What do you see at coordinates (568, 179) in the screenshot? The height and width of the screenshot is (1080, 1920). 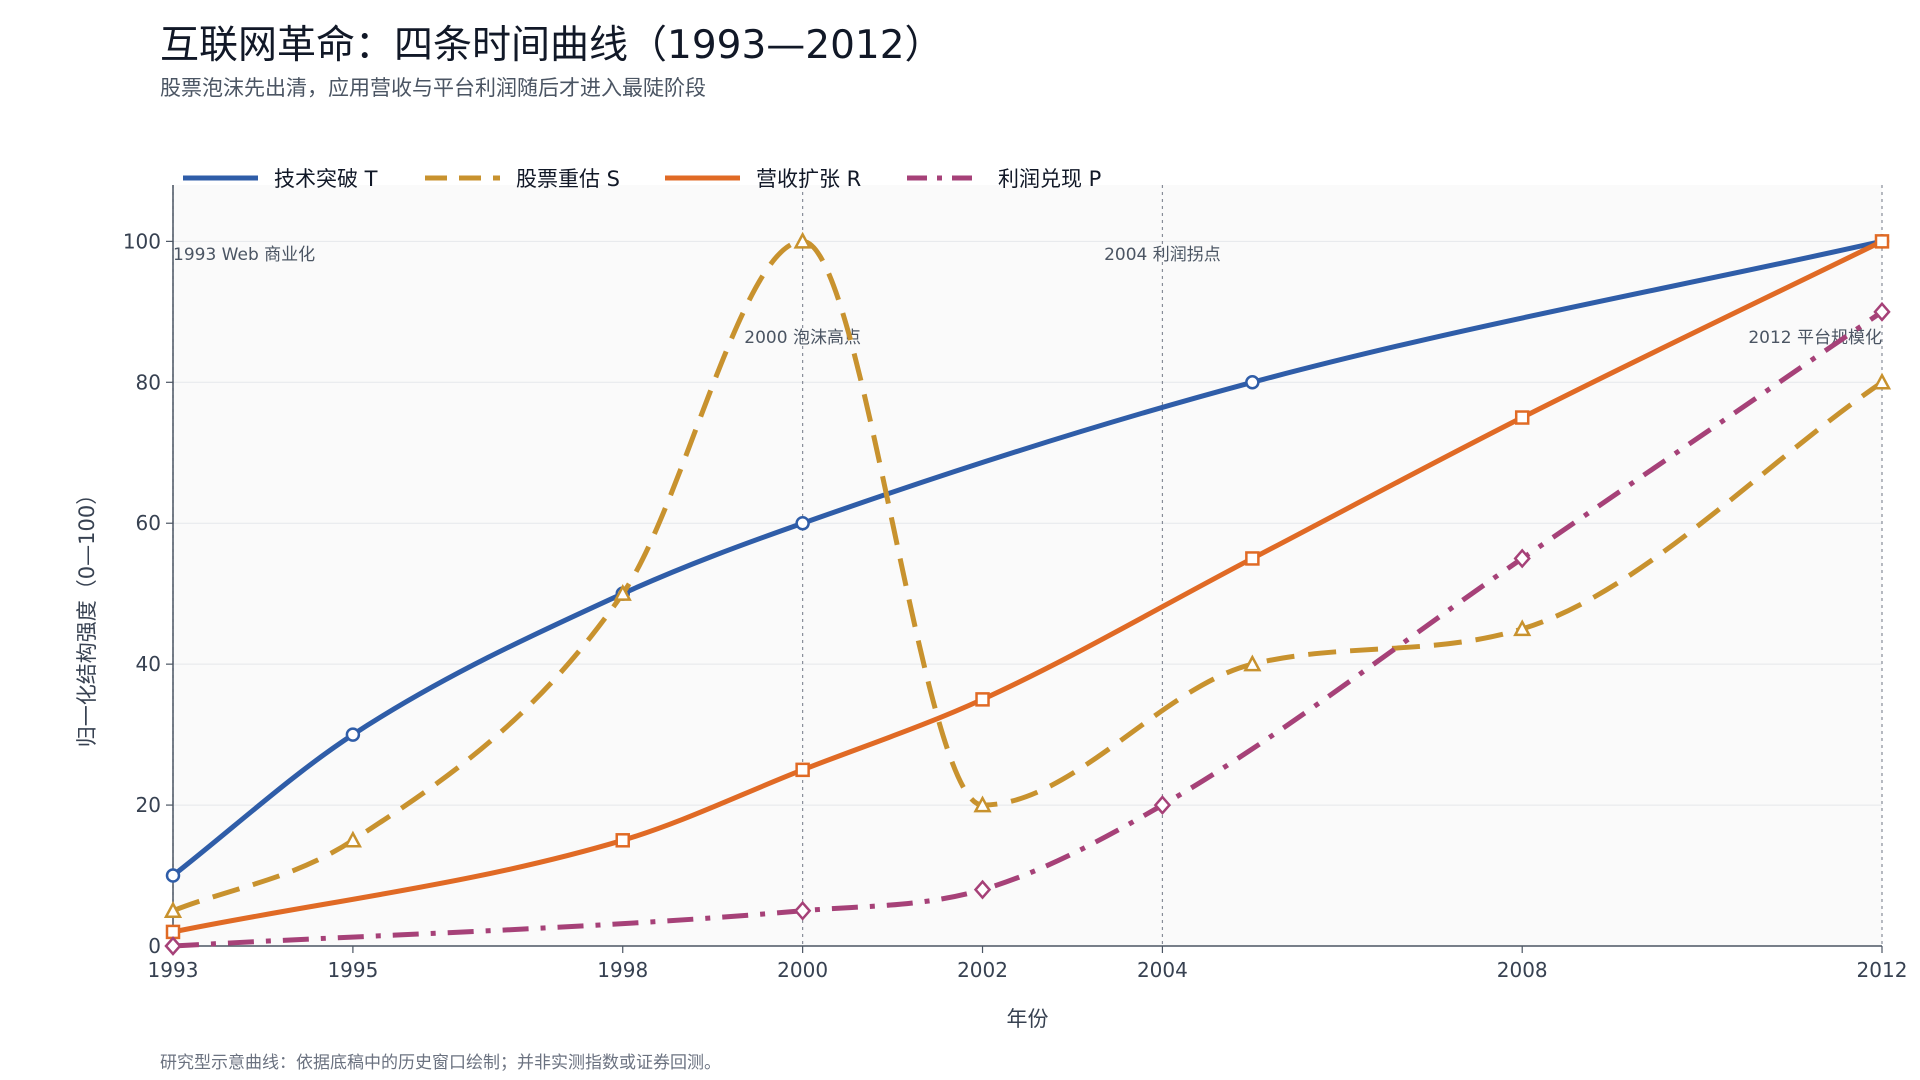 I see `legend-label: 股票重估 S` at bounding box center [568, 179].